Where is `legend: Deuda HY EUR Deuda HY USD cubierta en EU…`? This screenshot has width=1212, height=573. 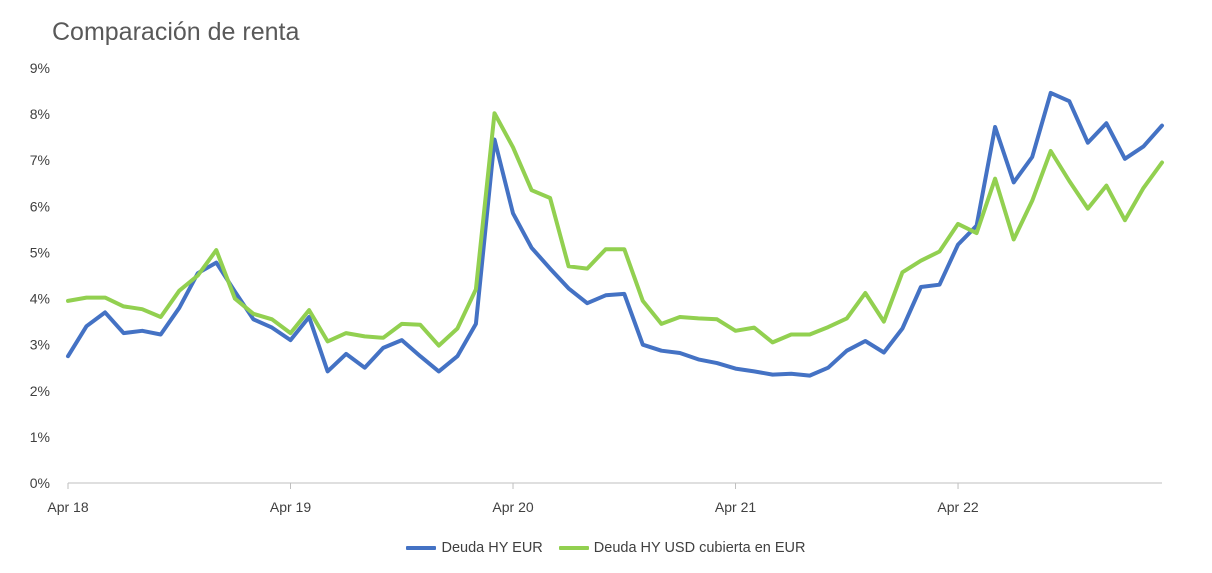 legend: Deuda HY EUR Deuda HY USD cubierta en EU… is located at coordinates (606, 547).